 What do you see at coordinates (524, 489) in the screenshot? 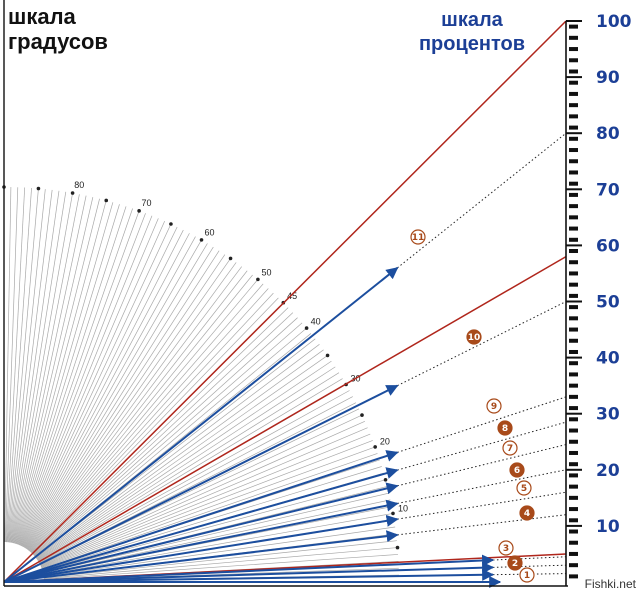
I see `marker-label: 5` at bounding box center [524, 489].